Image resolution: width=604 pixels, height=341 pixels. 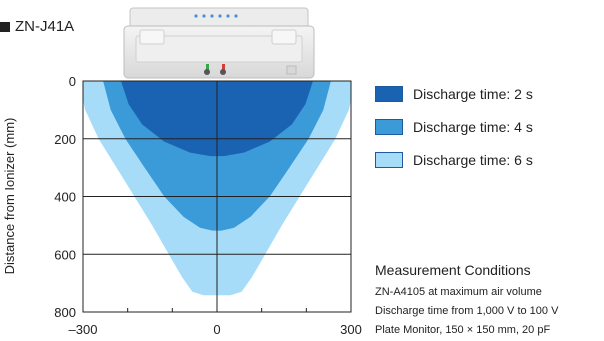 What do you see at coordinates (473, 160) in the screenshot?
I see `legend-label-6s: Discharge time: 6 s` at bounding box center [473, 160].